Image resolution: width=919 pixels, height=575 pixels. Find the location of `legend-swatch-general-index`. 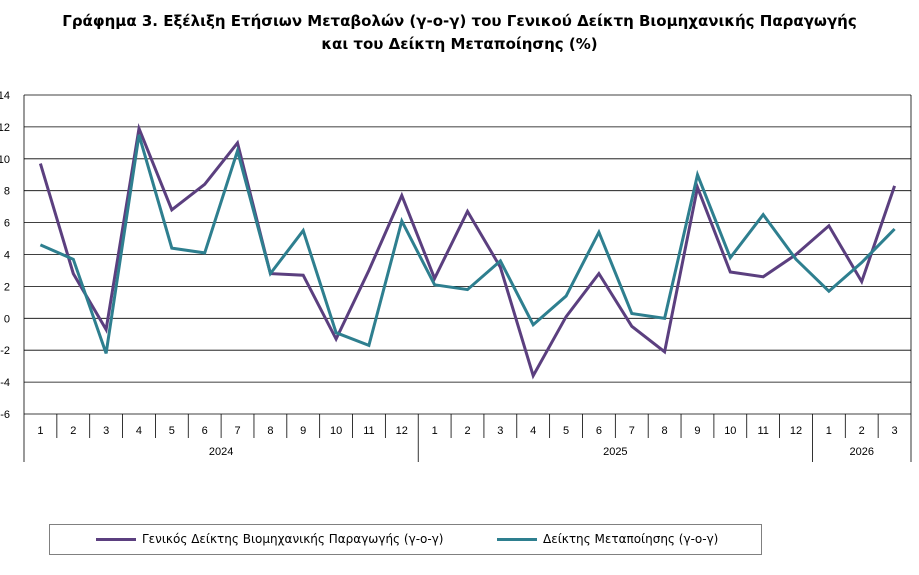

legend-swatch-general-index is located at coordinates (116, 539).